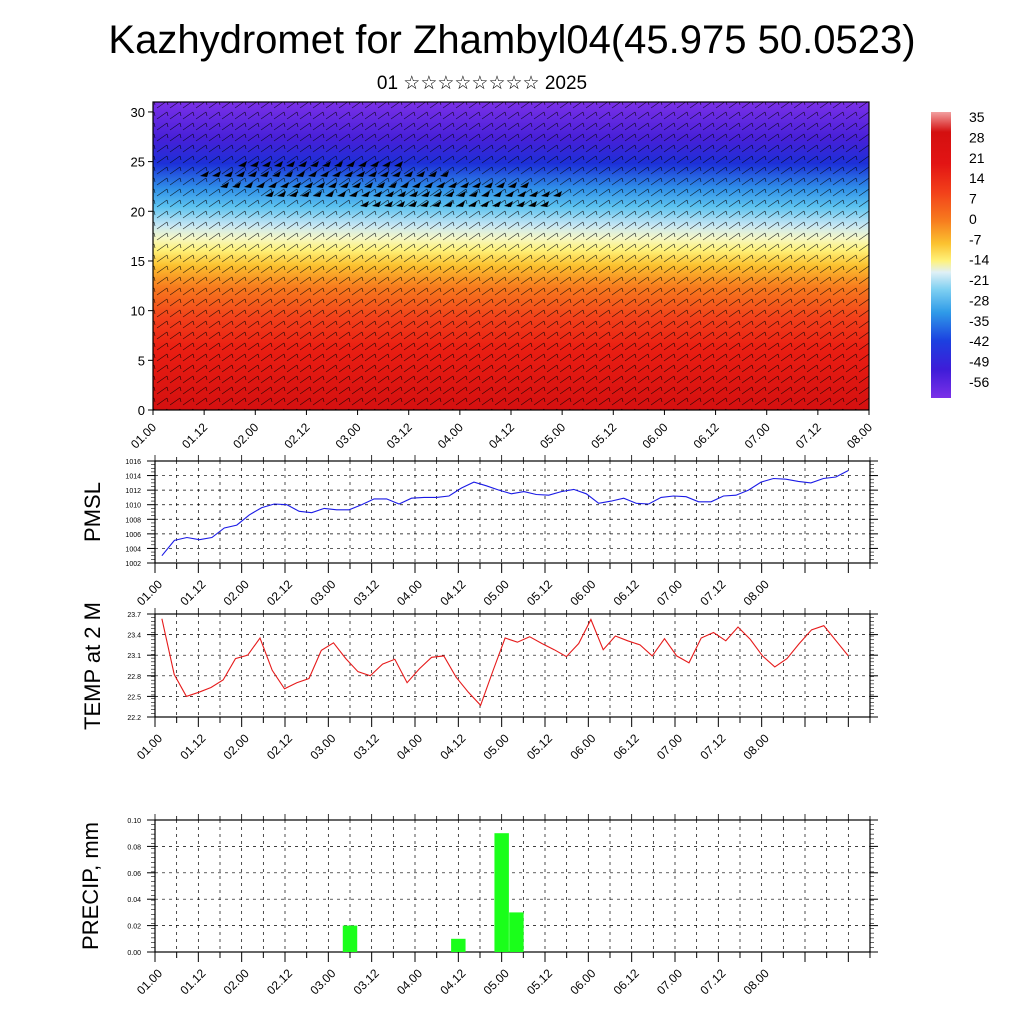  What do you see at coordinates (138, 162) in the screenshot?
I see `heatmap-y-tick-label: 25` at bounding box center [138, 162].